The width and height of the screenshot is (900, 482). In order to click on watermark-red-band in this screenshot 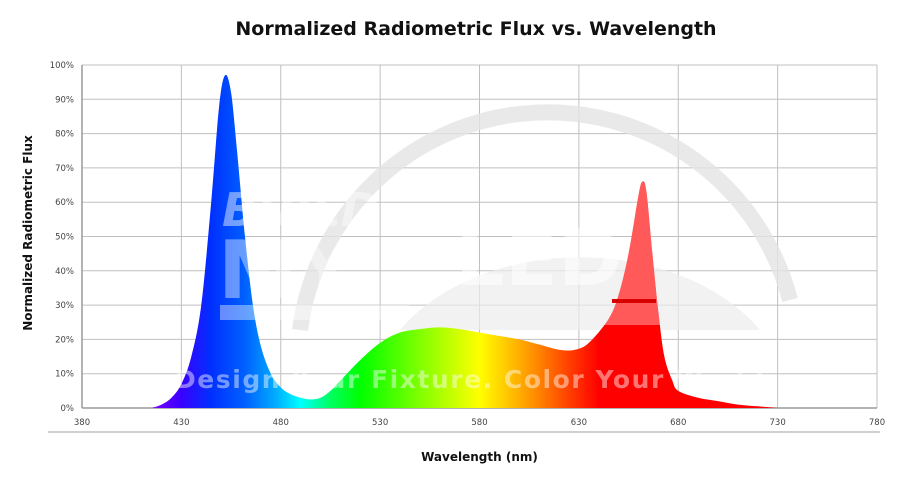, I will do `click(634, 301)`.